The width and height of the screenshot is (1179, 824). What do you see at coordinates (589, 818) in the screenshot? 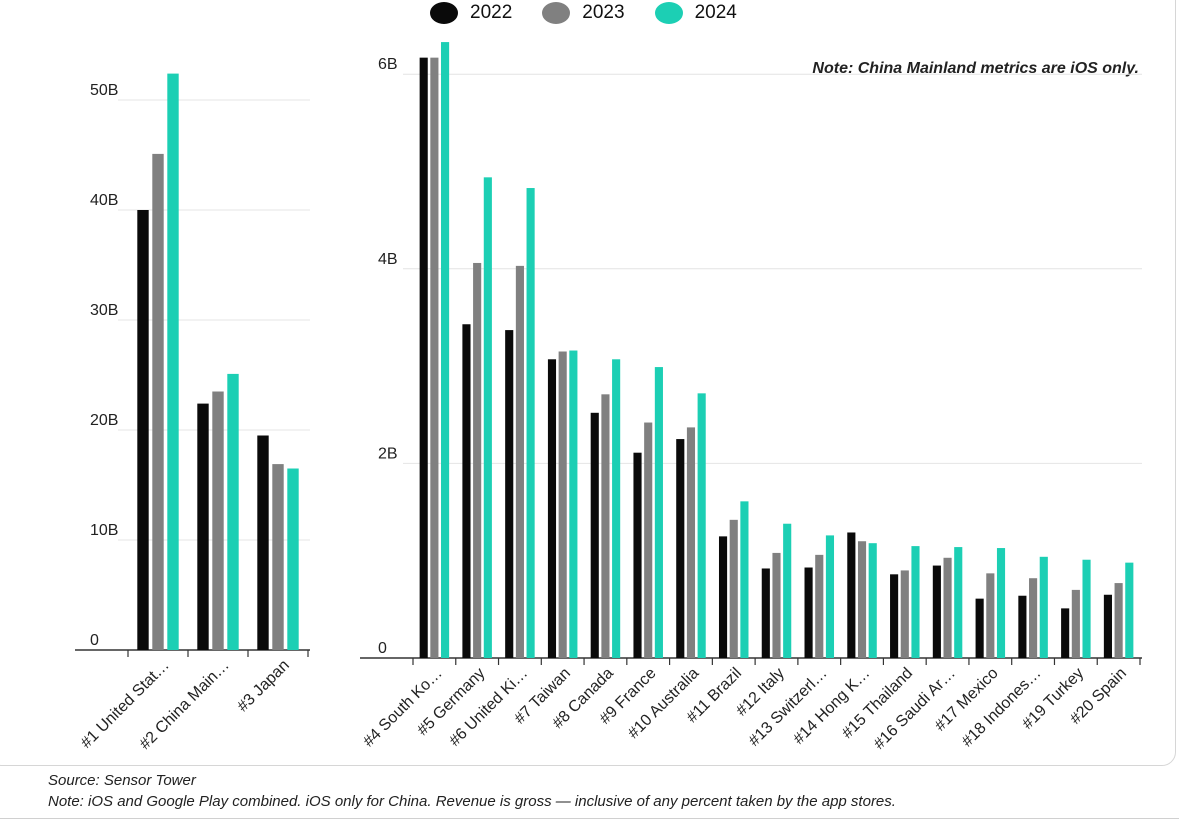
I see `bottom-divider` at bounding box center [589, 818].